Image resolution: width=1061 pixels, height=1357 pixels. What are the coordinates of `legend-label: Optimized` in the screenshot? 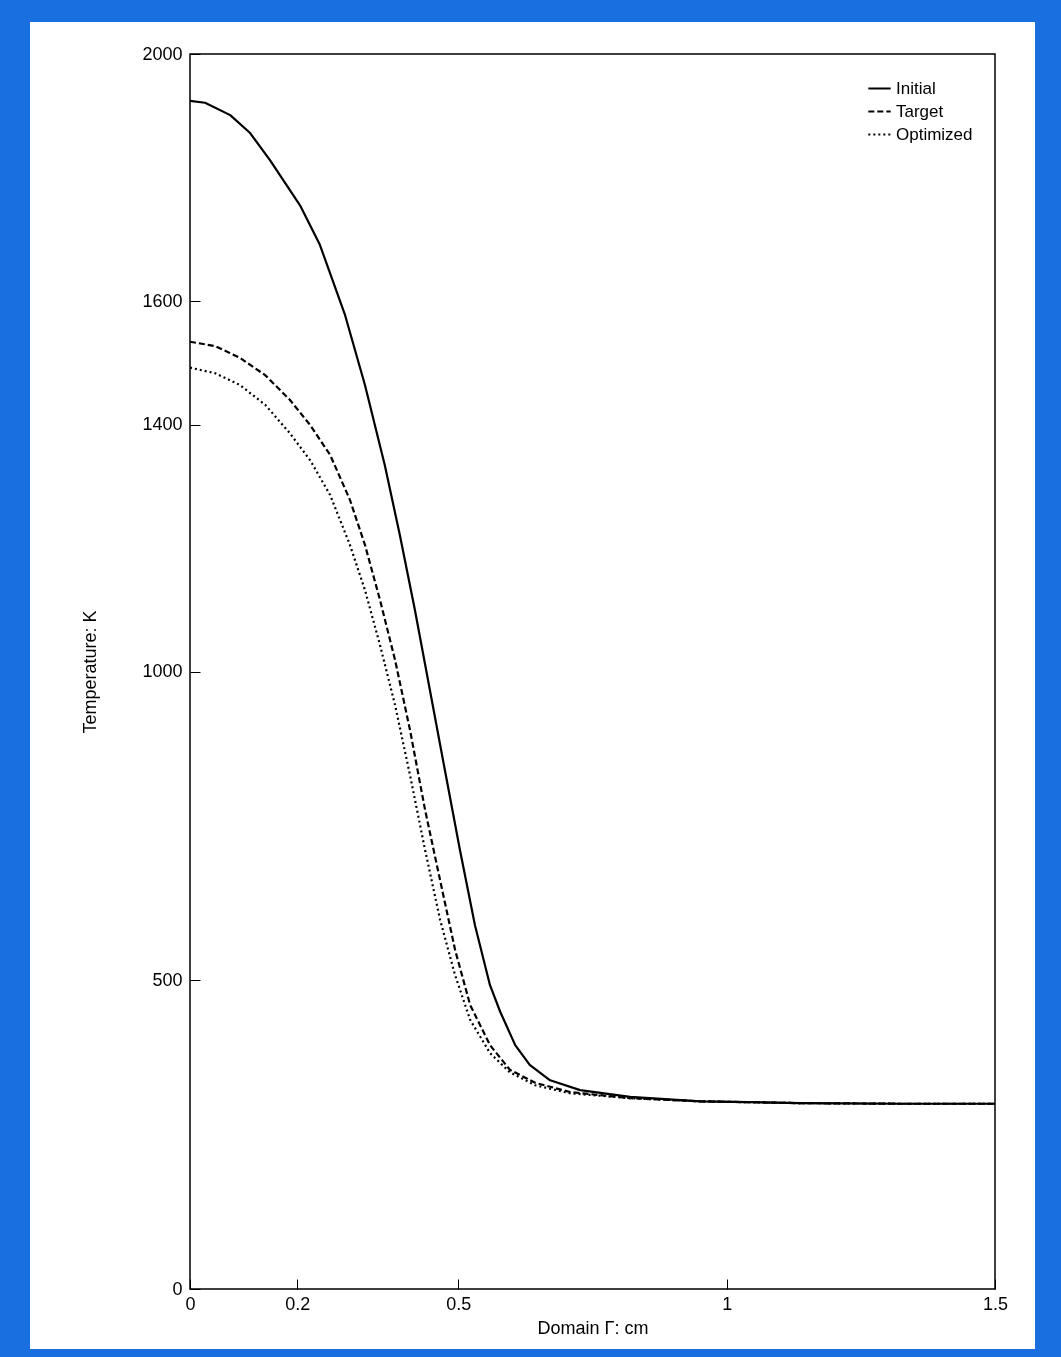 It's located at (934, 134).